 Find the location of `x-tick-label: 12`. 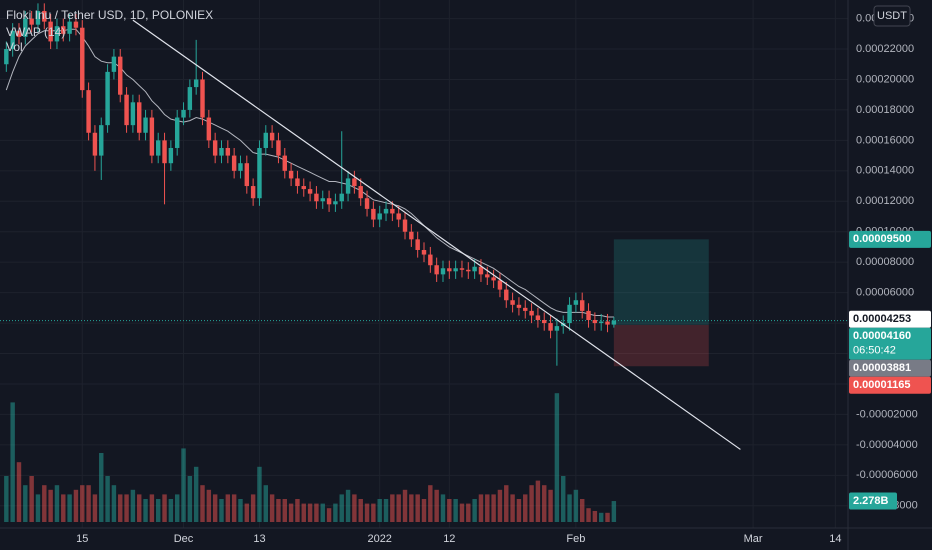

x-tick-label: 12 is located at coordinates (449, 539).